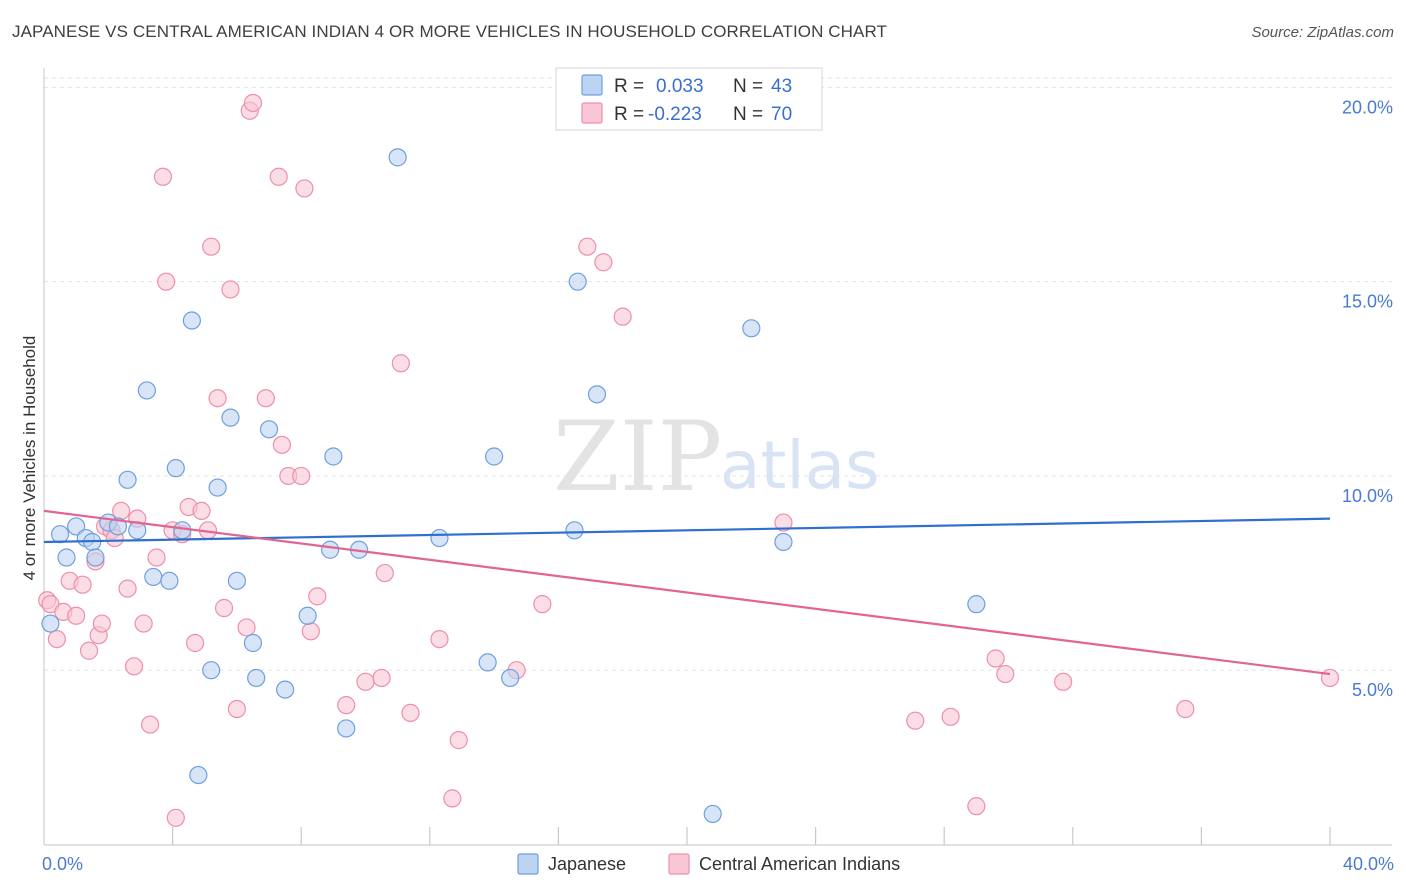 This screenshot has width=1406, height=892. I want to click on x-tick-label: 40.0%, so click(1368, 864).